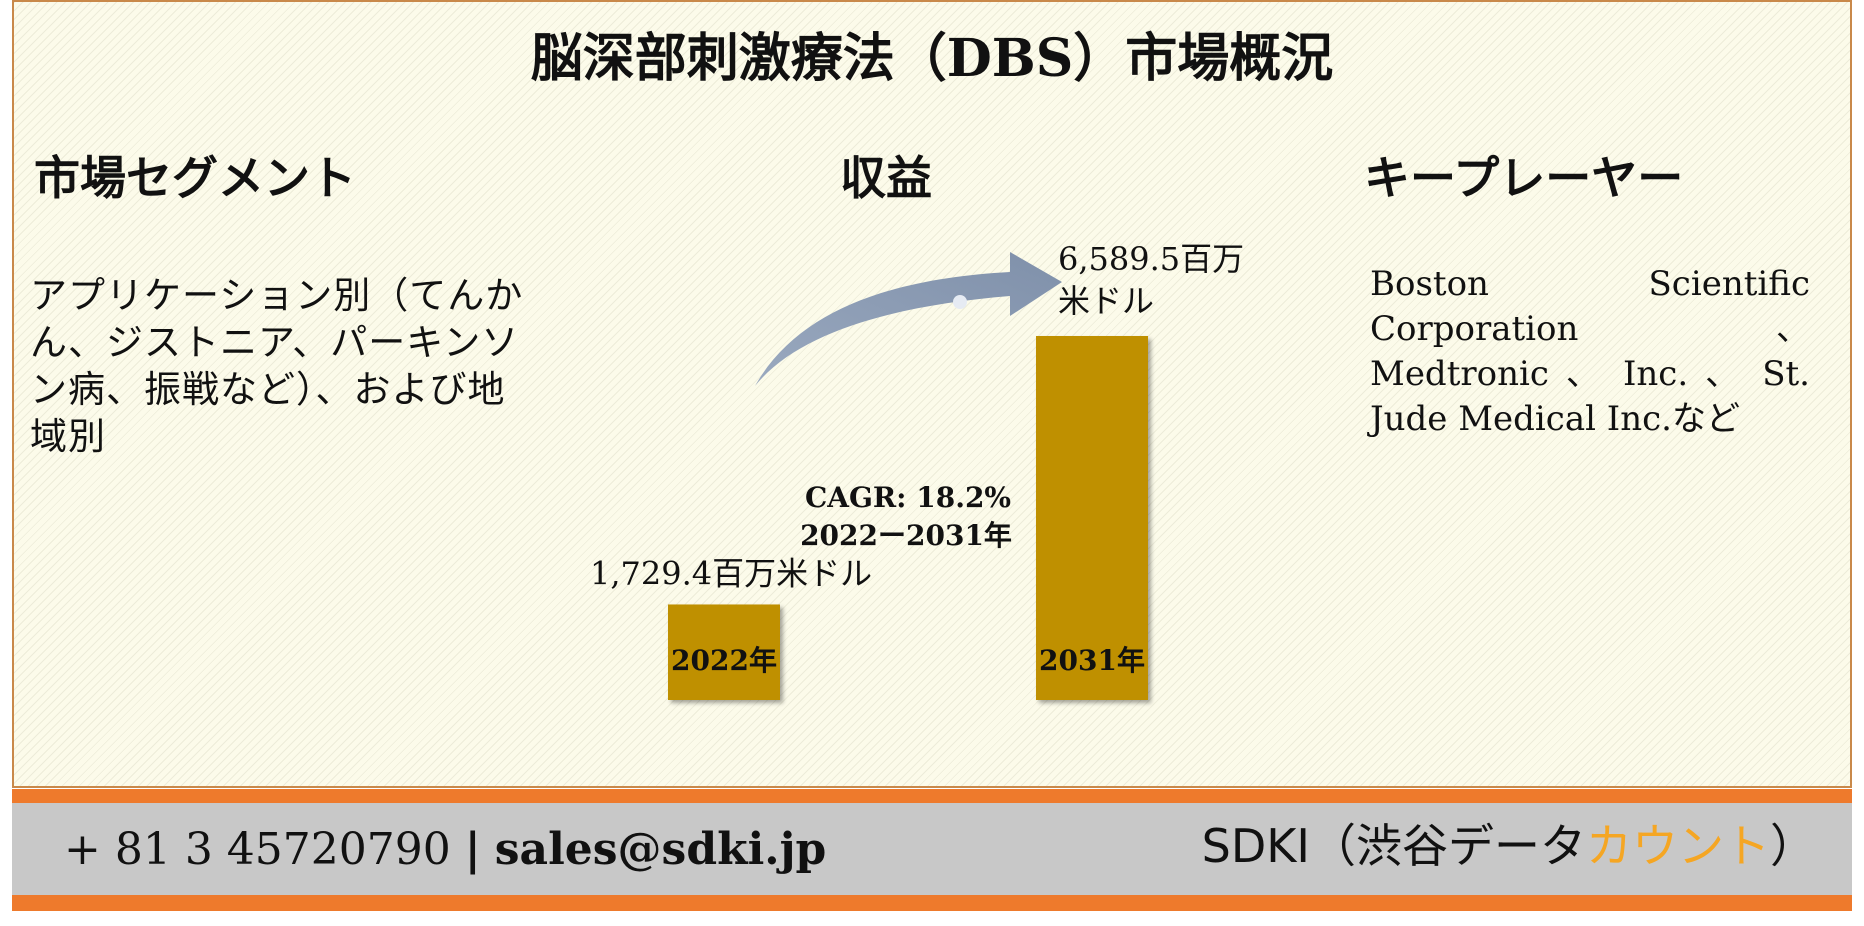 The image size is (1864, 926). Describe the element at coordinates (932, 58) in the screenshot. I see `page-title: 脳深部刺激療法（DBS）市場概況` at that location.